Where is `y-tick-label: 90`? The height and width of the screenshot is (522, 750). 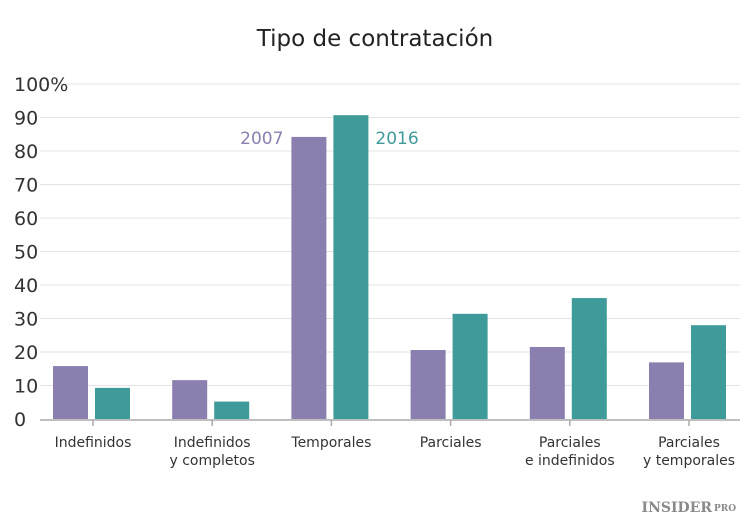
y-tick-label: 90 is located at coordinates (26, 119).